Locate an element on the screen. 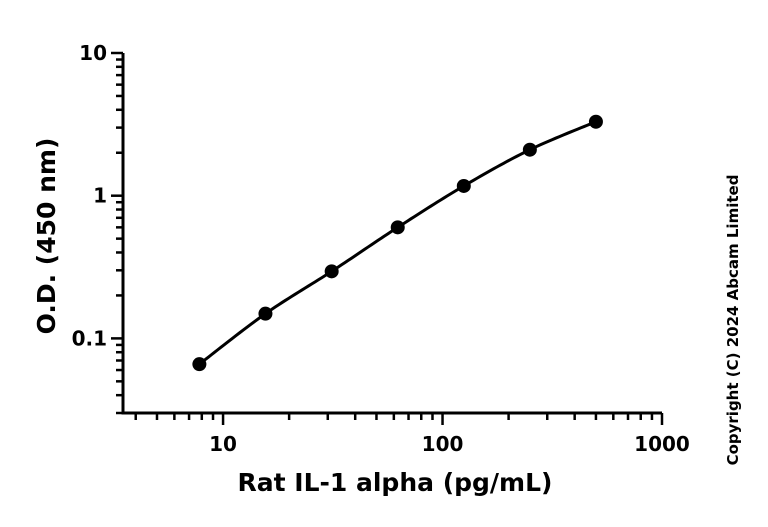 The image size is (768, 527). x-tick-label: 1000 is located at coordinates (662, 444).